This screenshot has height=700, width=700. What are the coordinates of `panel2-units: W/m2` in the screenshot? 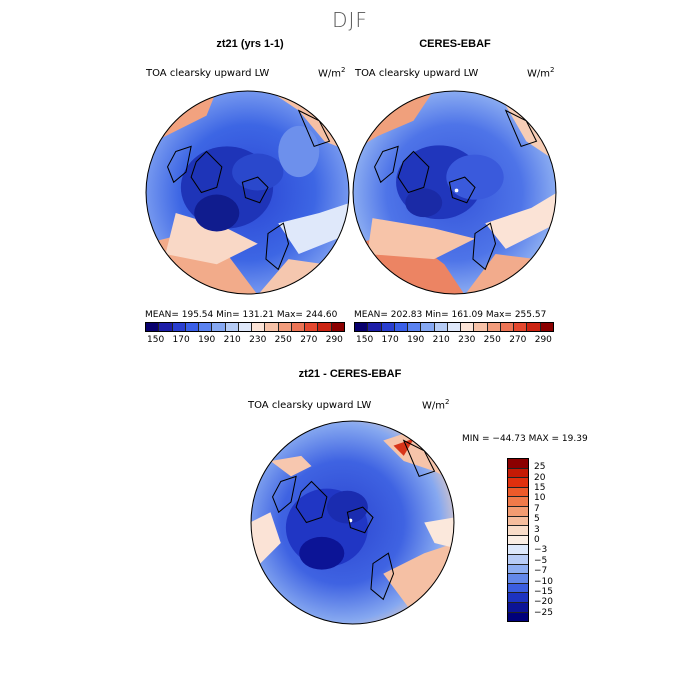 It's located at (541, 73).